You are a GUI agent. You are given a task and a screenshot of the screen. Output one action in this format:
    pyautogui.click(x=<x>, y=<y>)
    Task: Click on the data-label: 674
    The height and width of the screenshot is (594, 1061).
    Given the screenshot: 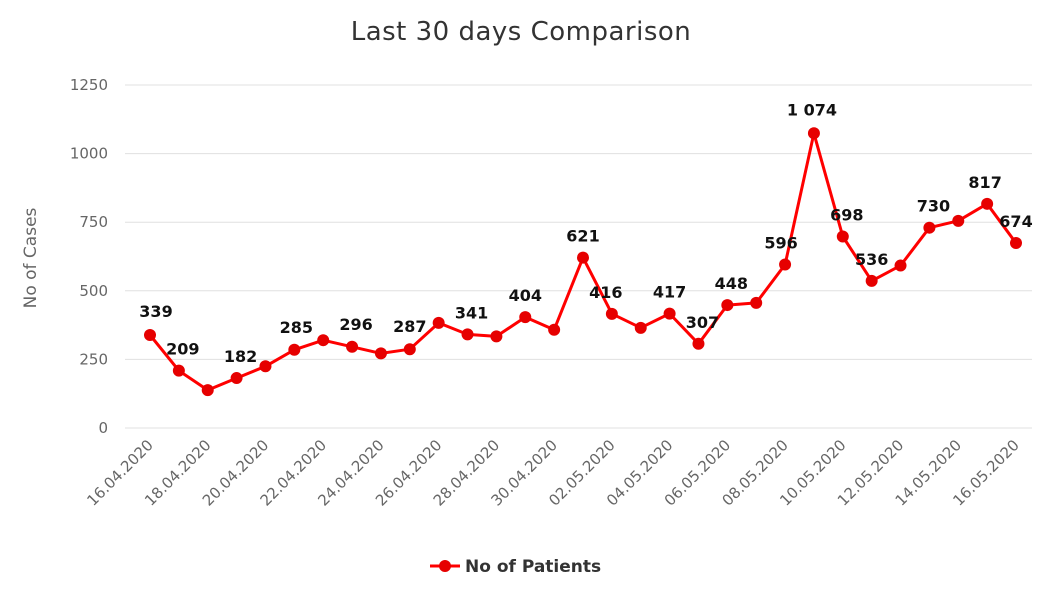 What is the action you would take?
    pyautogui.click(x=1015, y=221)
    